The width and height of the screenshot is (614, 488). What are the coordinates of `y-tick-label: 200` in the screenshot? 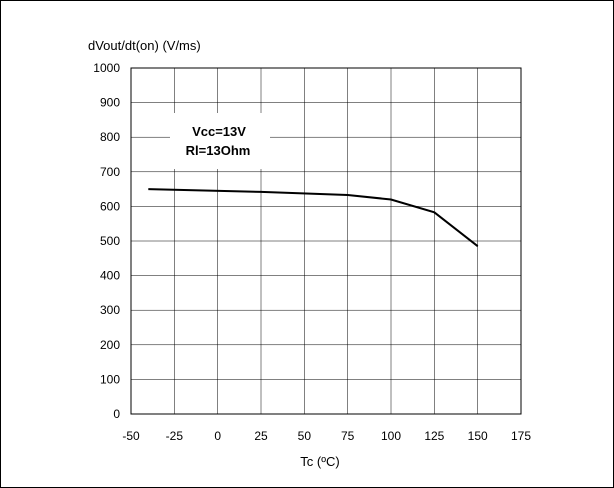 It's located at (110, 345).